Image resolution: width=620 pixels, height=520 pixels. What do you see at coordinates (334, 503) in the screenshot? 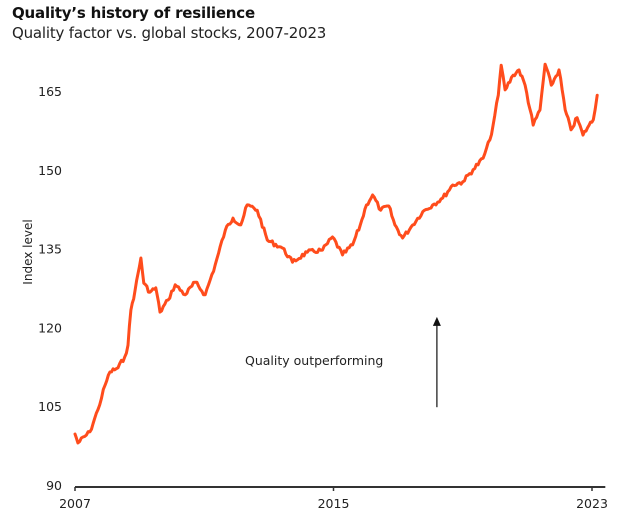
I see `x-tick-label: 2015` at bounding box center [334, 503].